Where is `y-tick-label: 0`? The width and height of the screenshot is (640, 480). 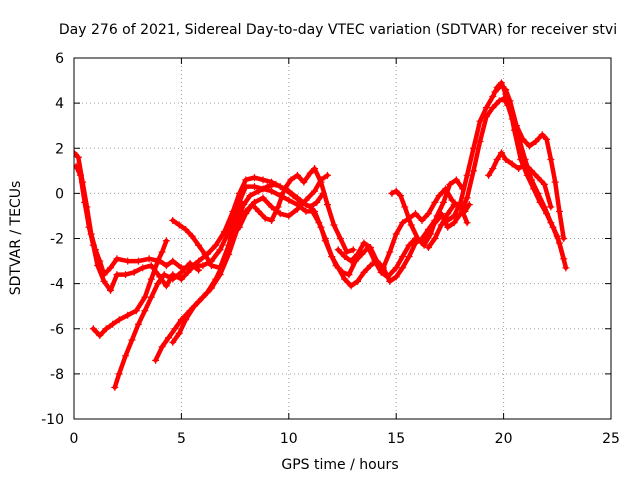
y-tick-label: 0 is located at coordinates (59, 194).